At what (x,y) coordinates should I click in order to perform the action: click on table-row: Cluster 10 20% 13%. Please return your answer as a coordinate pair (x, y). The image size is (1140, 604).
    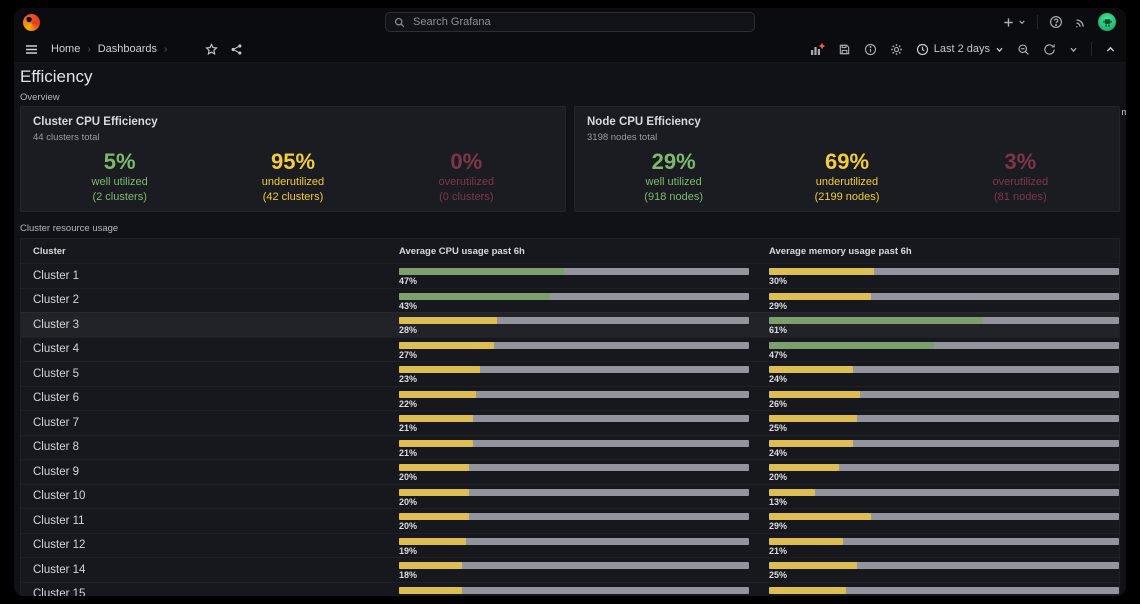
    Looking at the image, I should click on (570, 496).